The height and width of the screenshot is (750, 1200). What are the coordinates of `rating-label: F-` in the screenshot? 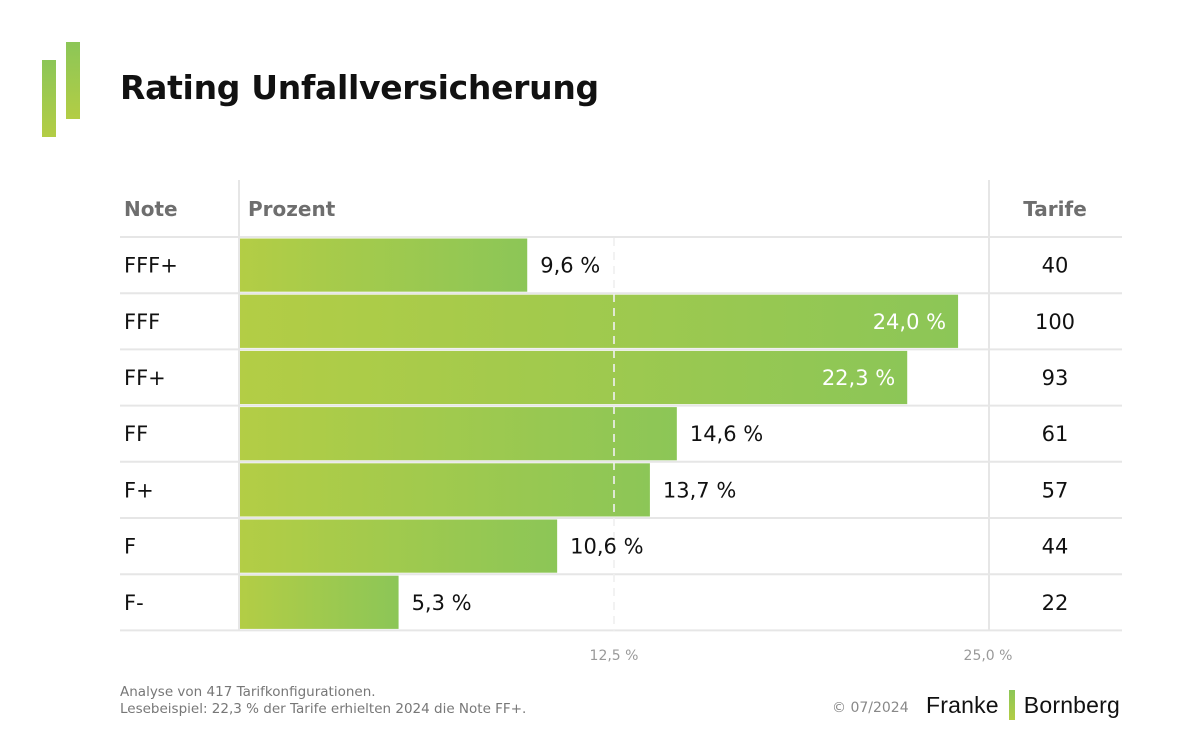 It's located at (134, 603).